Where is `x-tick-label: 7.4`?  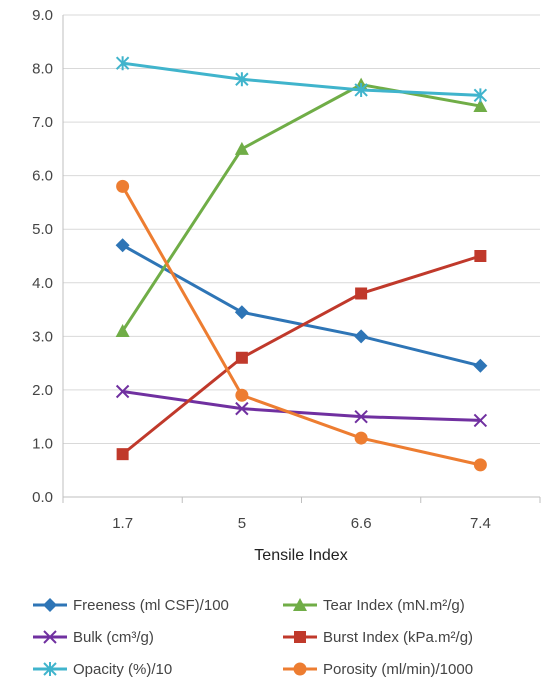
x-tick-label: 7.4 is located at coordinates (480, 523).